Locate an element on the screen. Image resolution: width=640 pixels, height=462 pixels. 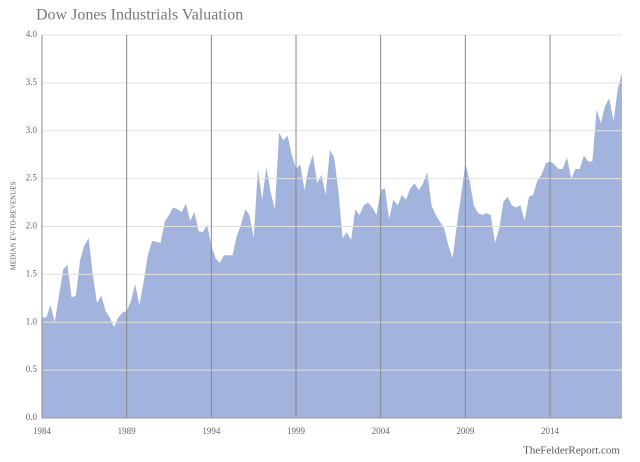
y-tick-label: 2.0 is located at coordinates (32, 226).